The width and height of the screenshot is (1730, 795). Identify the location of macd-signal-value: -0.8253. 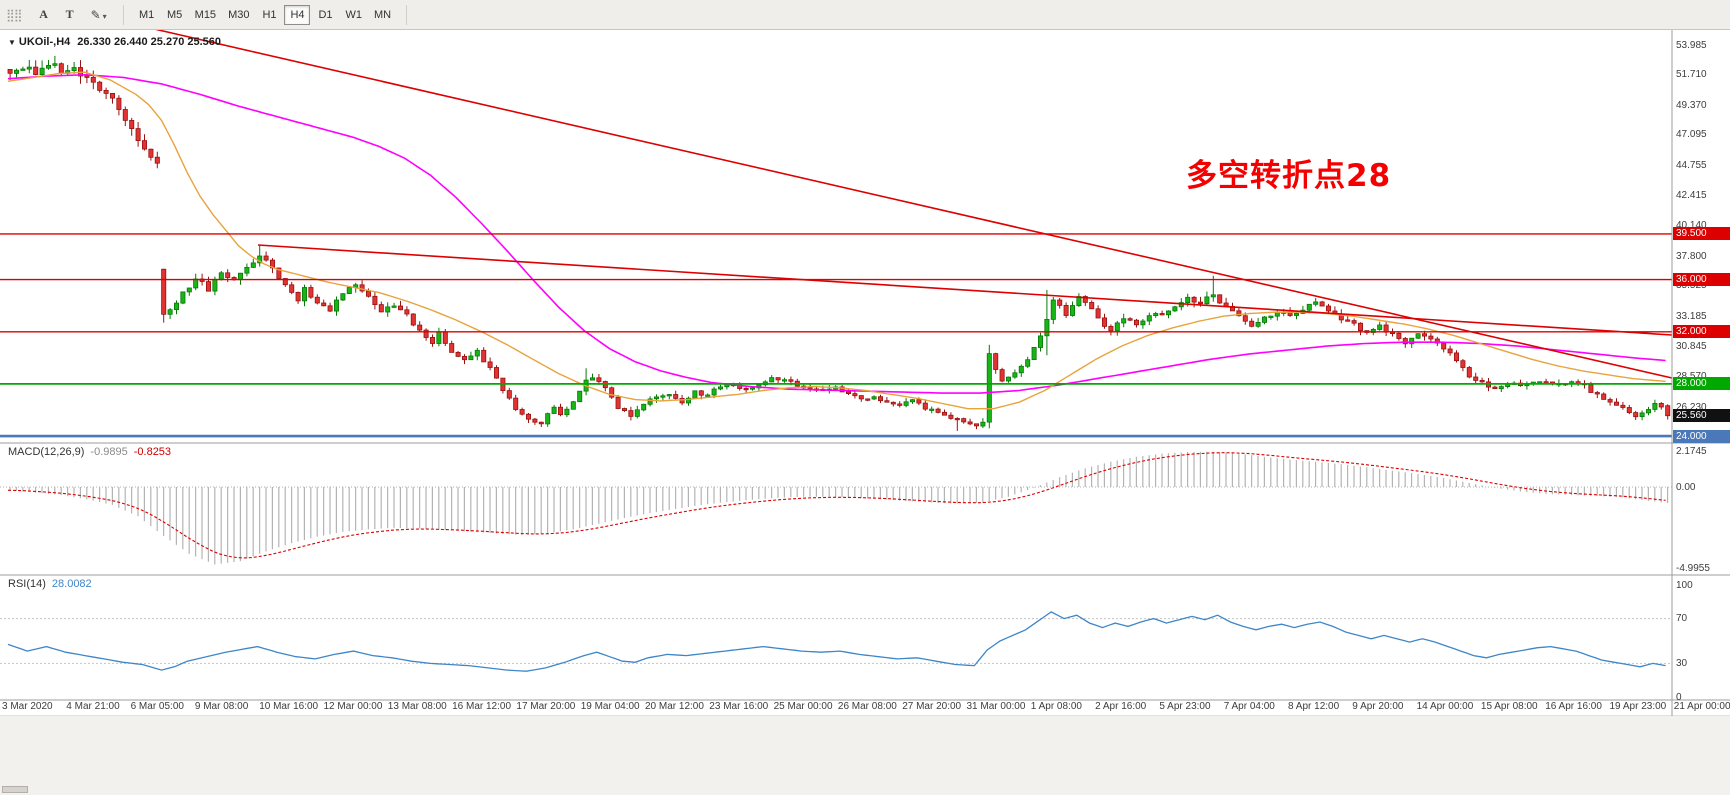
(152, 452).